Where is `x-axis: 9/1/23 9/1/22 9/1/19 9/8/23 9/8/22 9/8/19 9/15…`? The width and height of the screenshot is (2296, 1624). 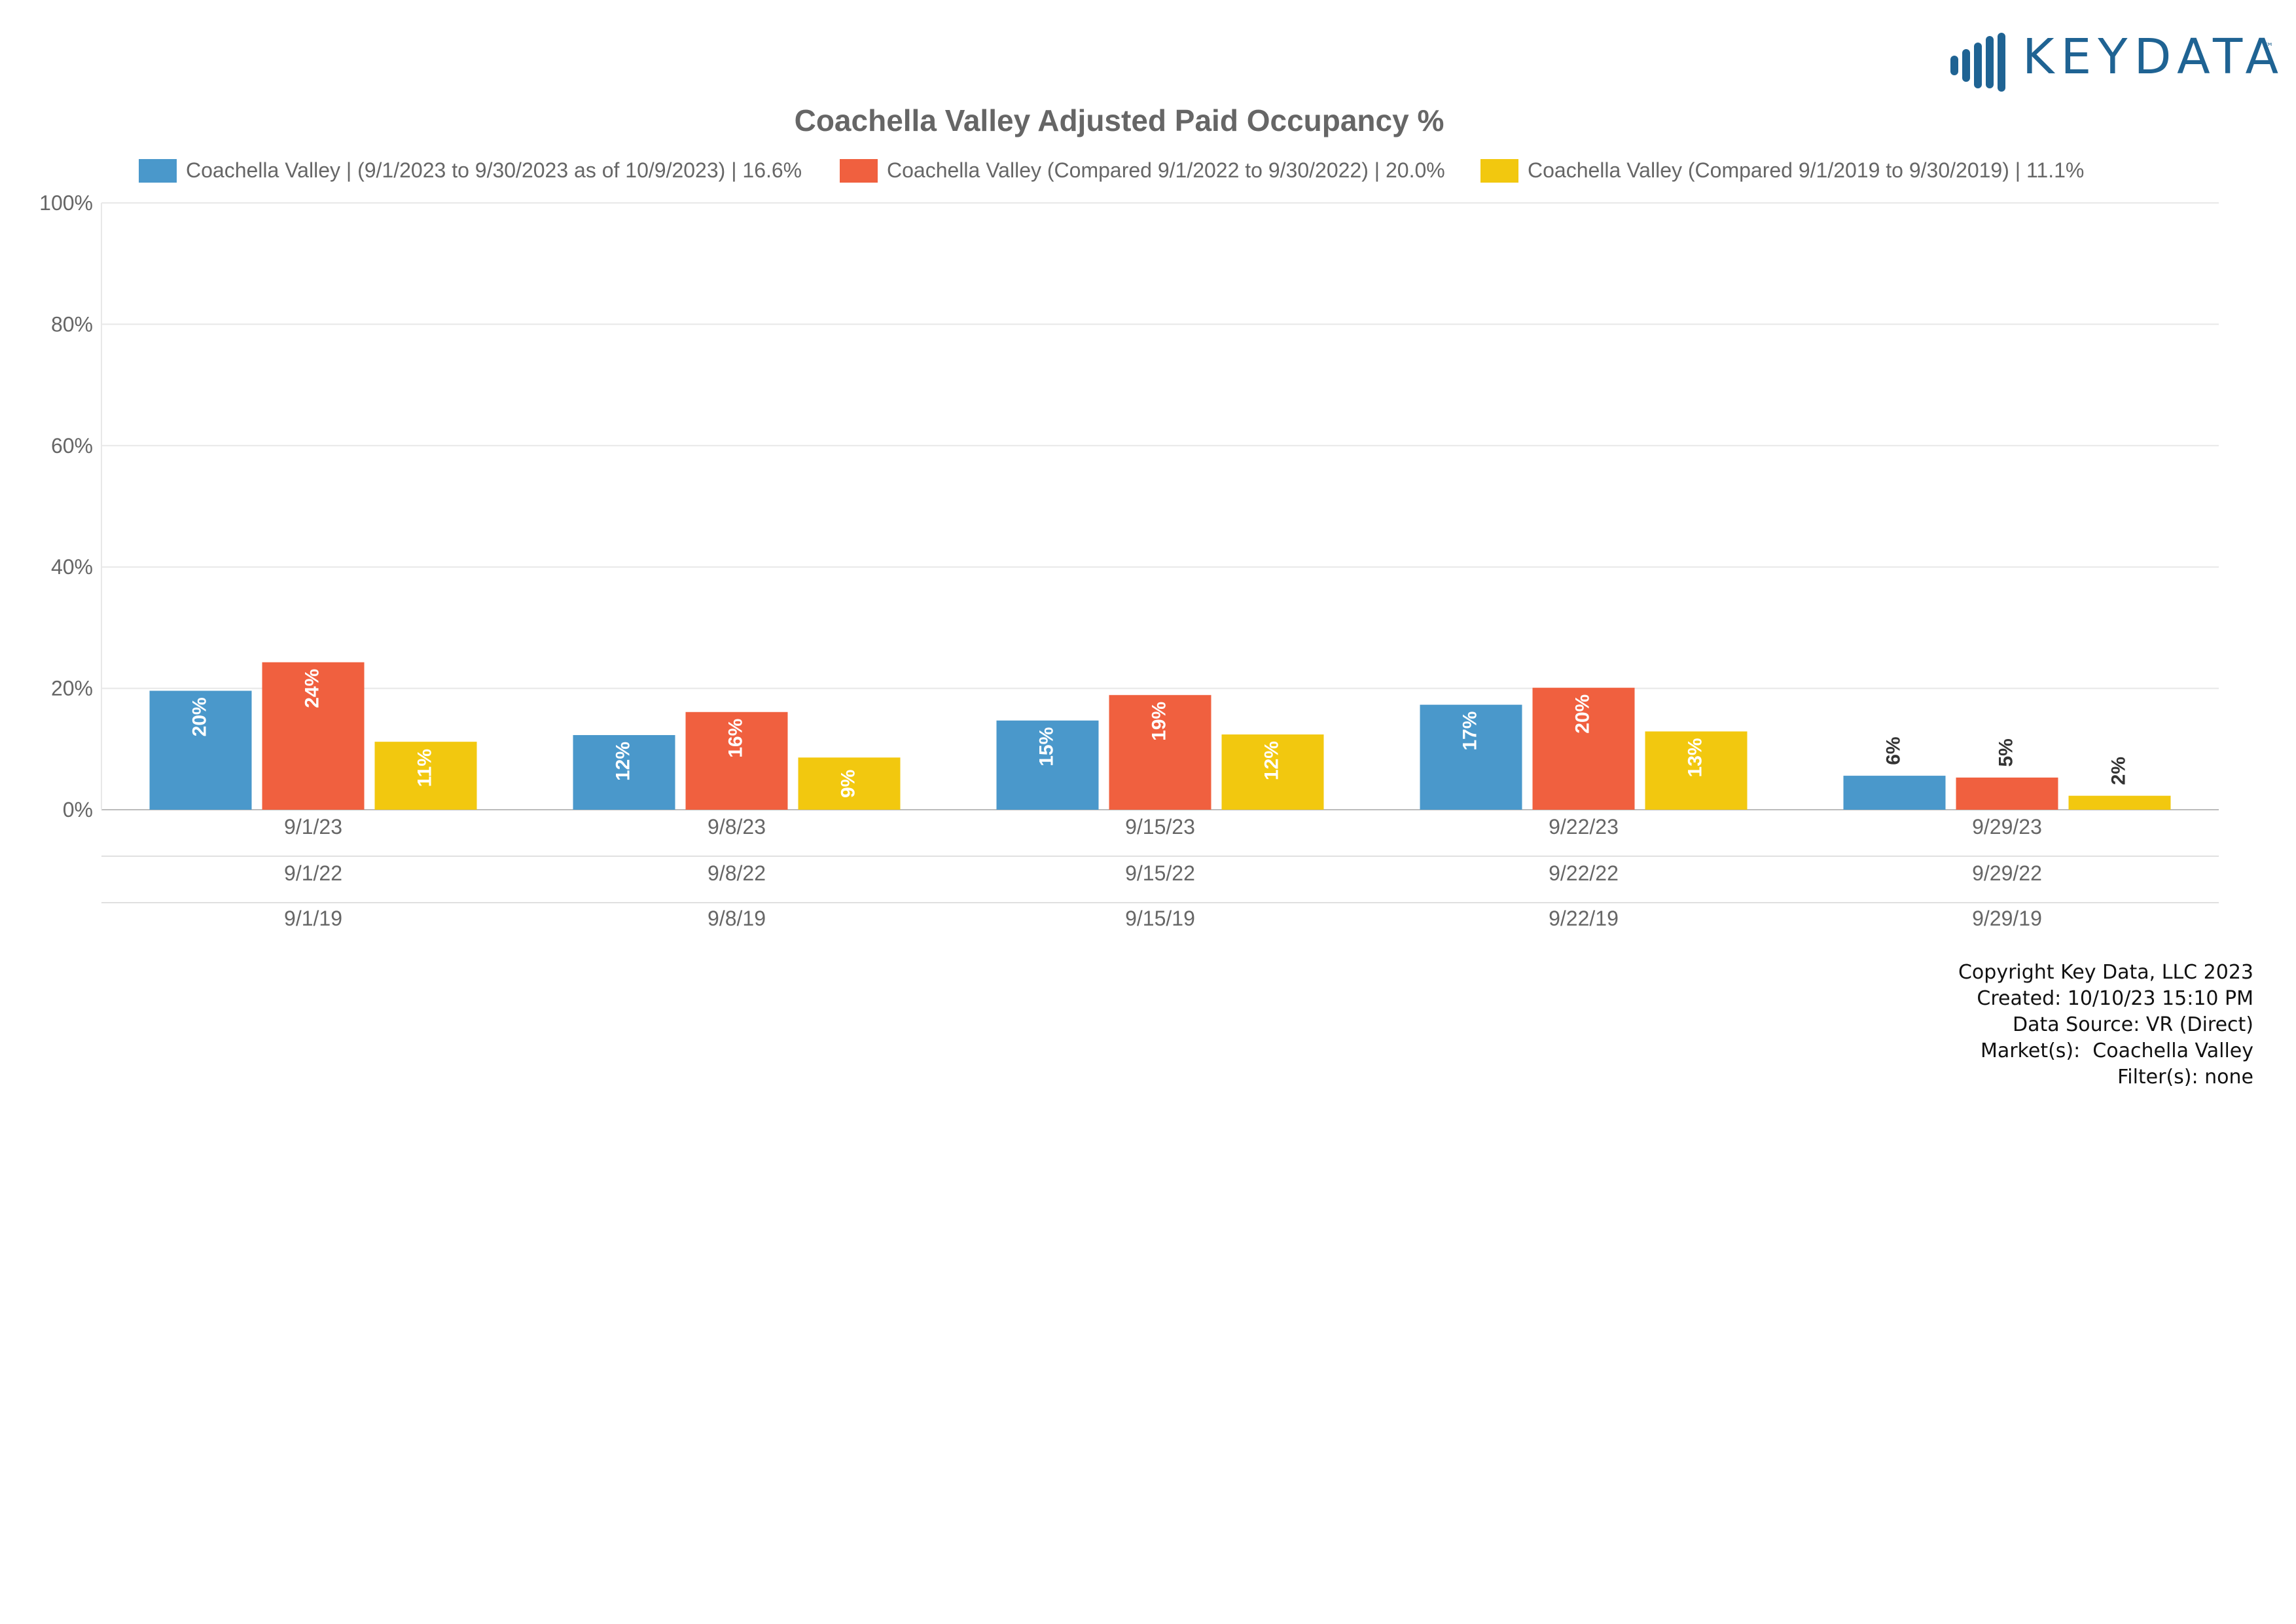
x-axis: 9/1/23 9/1/22 9/1/19 9/8/23 9/8/22 9/8/19 9/15… is located at coordinates (1160, 872).